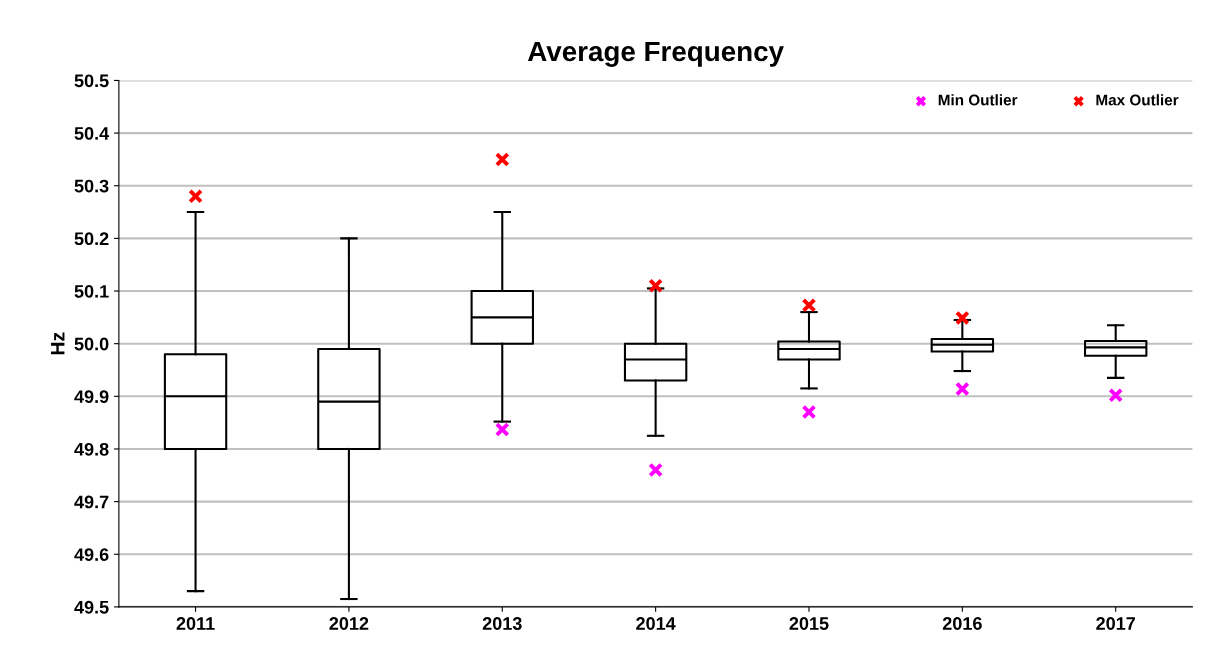 The image size is (1213, 654). Describe the element at coordinates (809, 623) in the screenshot. I see `x-tick-label: 2015` at that location.